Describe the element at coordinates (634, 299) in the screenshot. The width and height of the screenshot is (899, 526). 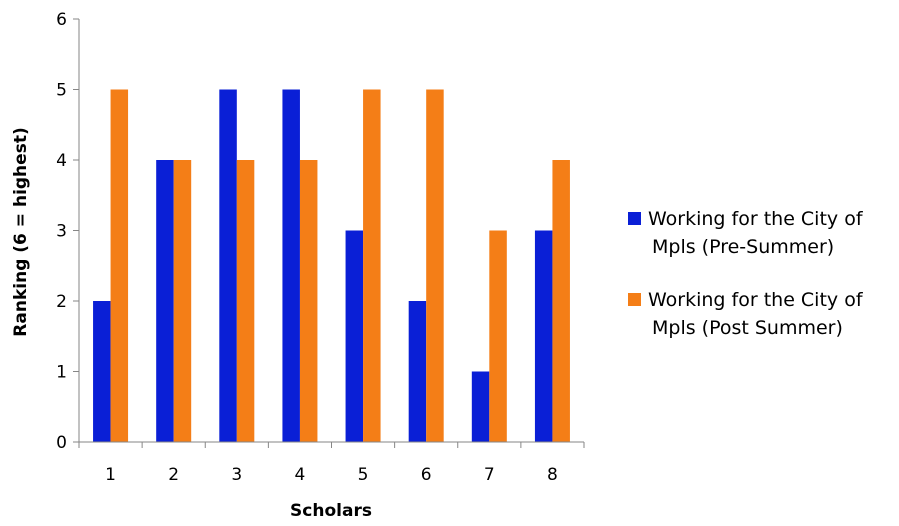
I see `legend-swatch-post` at that location.